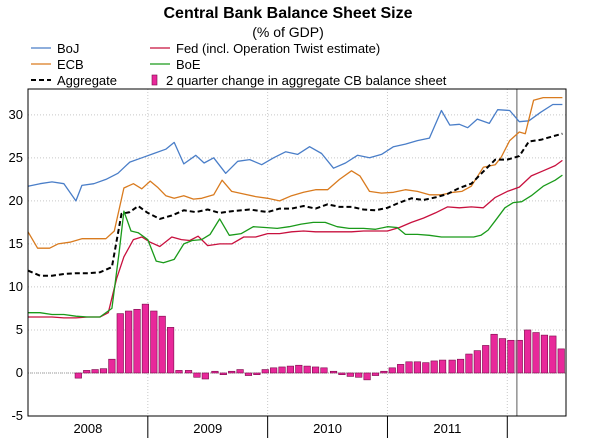 This screenshot has height=440, width=590. I want to click on y-tick-label: 20, so click(16, 200).